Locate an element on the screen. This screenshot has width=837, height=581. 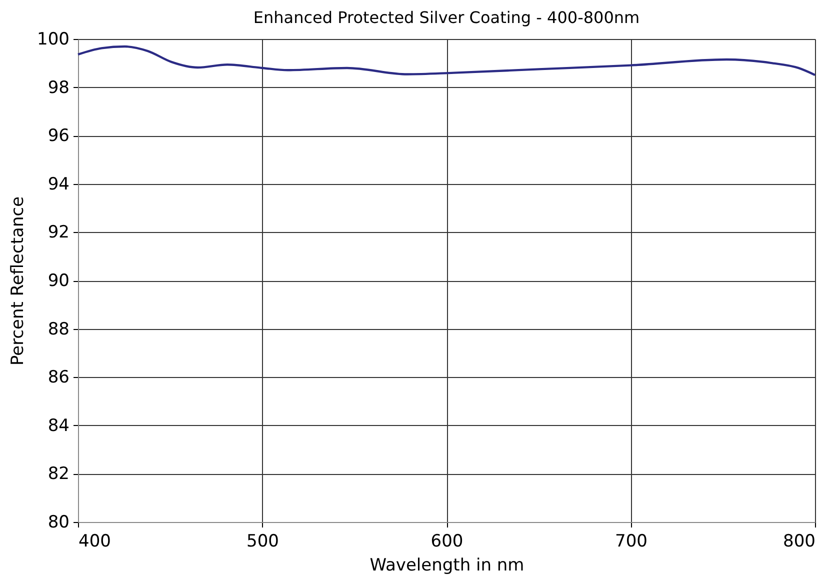
chart-title: Enhanced Protected Silver Coating - 400-800nm is located at coordinates (446, 17).